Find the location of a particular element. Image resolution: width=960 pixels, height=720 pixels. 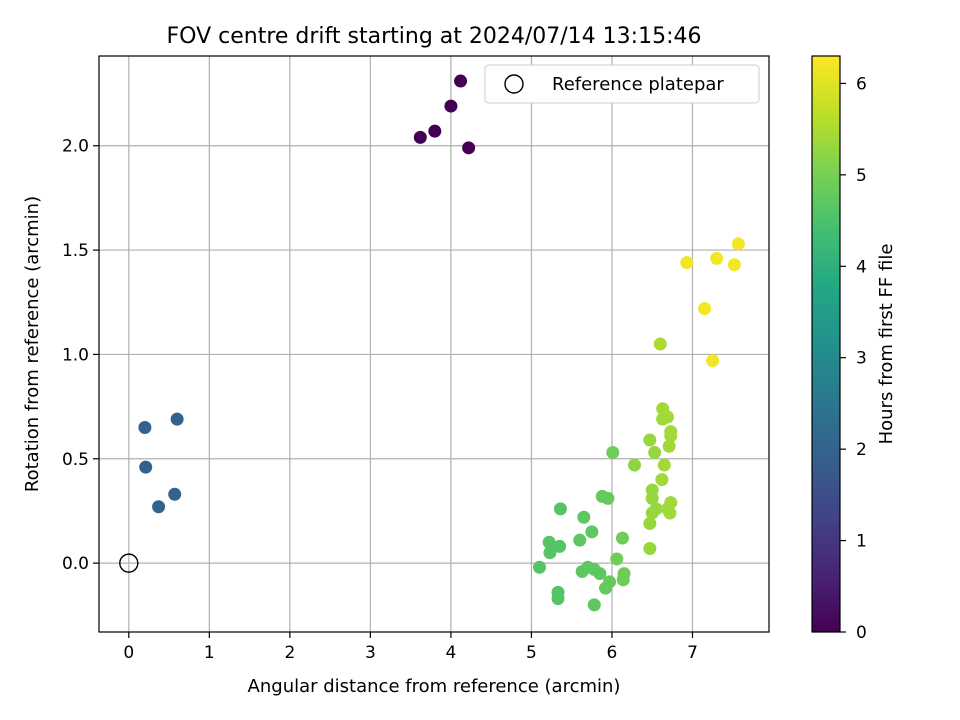

y-tick-label: 2.0 is located at coordinates (75, 147).